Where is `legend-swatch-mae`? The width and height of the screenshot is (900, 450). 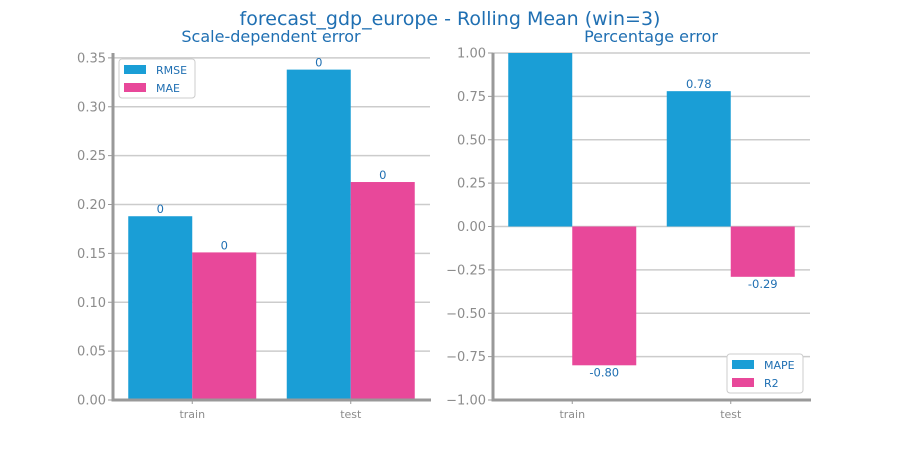 legend-swatch-mae is located at coordinates (135, 87).